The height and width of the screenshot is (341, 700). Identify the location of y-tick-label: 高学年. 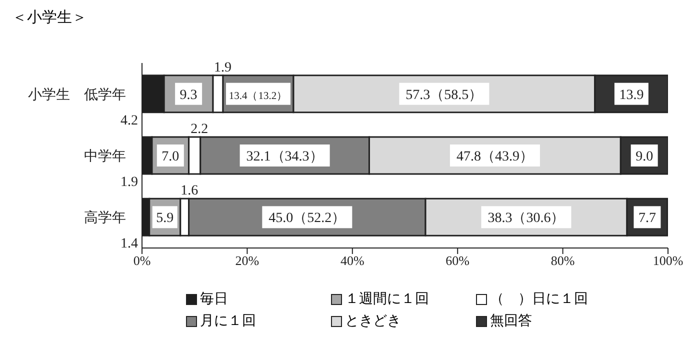
(105, 218).